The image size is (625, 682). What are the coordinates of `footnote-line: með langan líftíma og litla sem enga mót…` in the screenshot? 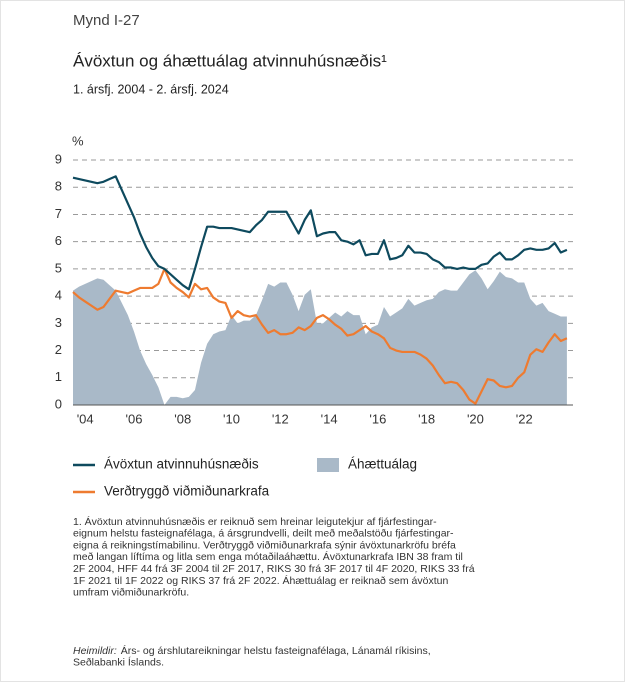 It's located at (268, 556).